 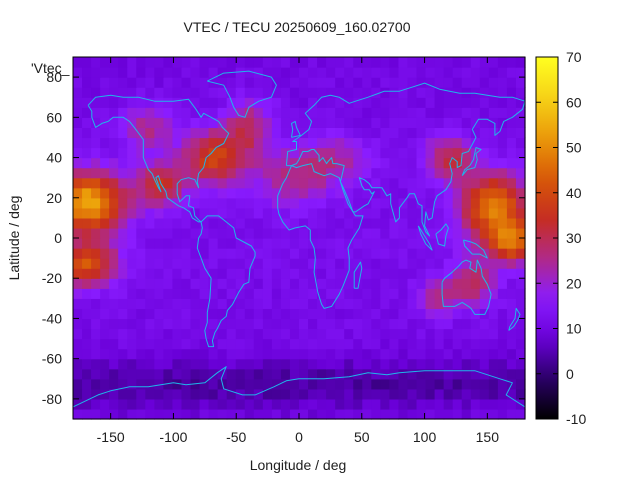 I want to click on y-tick-label: 80, so click(x=54, y=77).